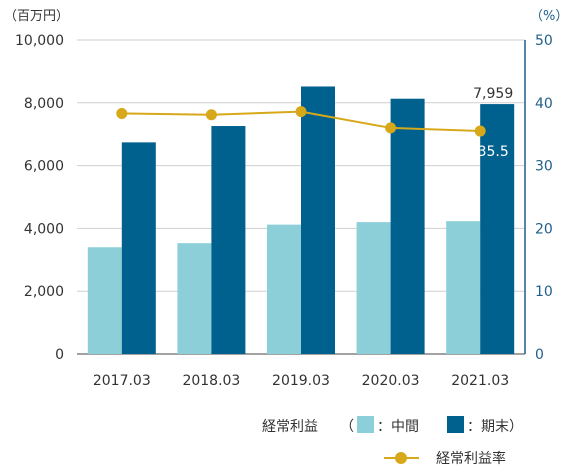 This screenshot has width=571, height=474. What do you see at coordinates (455, 424) in the screenshot?
I see `legend-swatch-final` at bounding box center [455, 424].